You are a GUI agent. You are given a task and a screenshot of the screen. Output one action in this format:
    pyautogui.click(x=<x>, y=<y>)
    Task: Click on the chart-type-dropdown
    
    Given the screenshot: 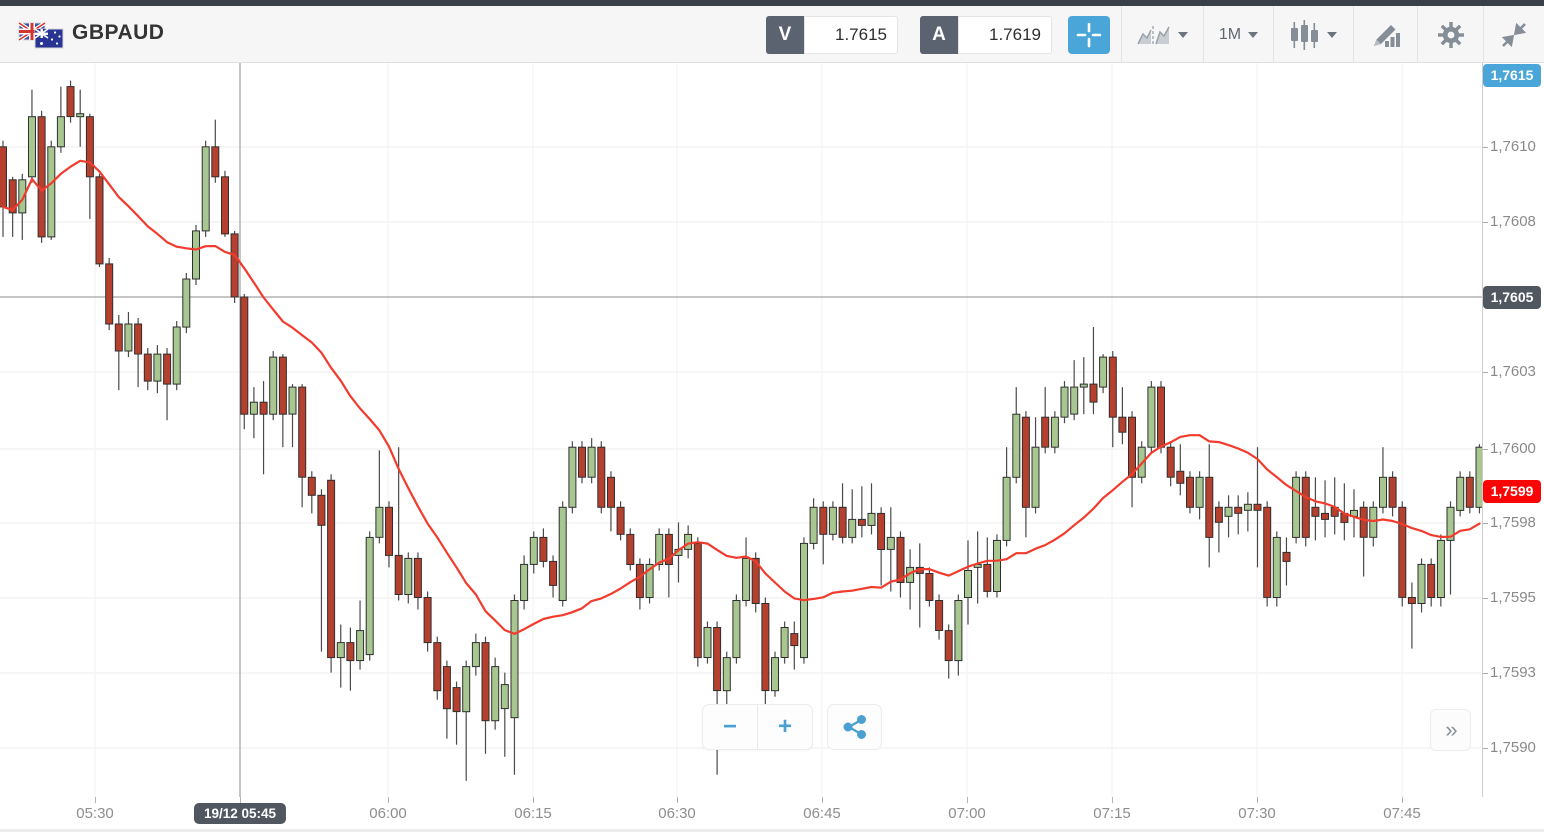 What is the action you would take?
    pyautogui.click(x=1162, y=34)
    